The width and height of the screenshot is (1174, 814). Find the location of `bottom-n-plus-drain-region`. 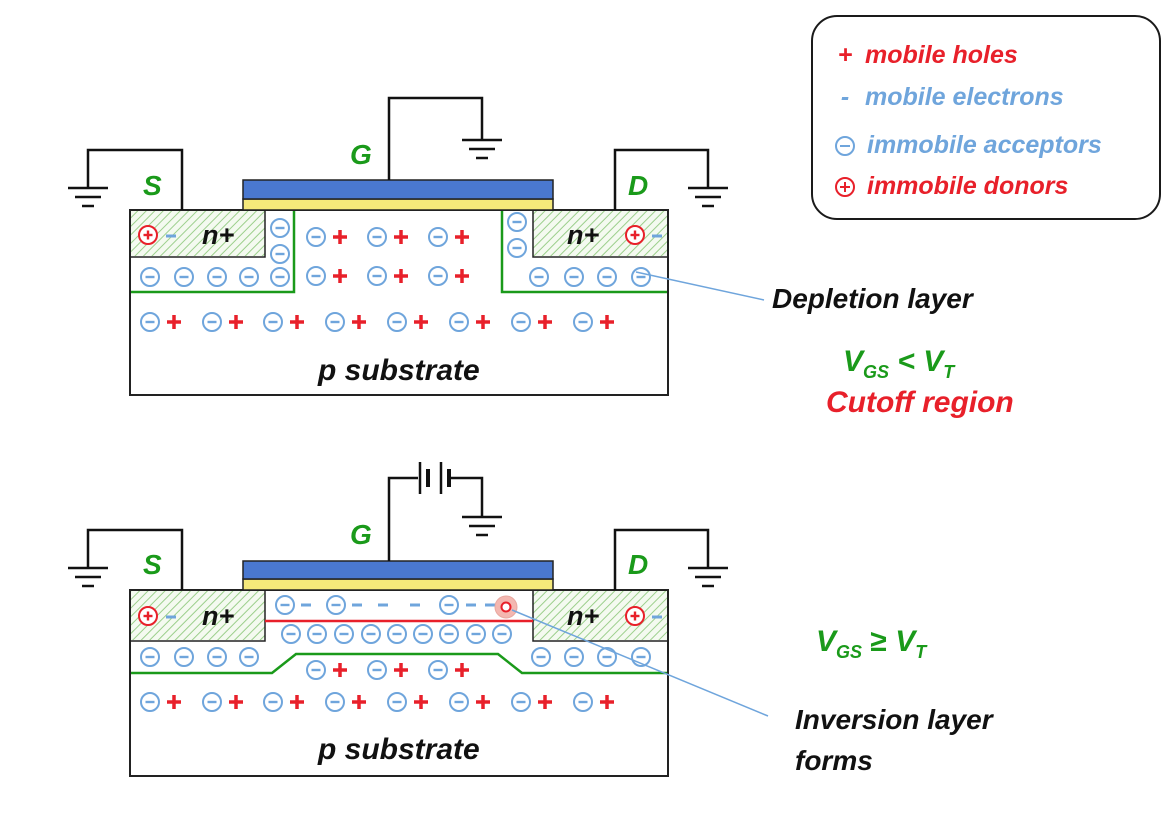

bottom-n-plus-drain-region is located at coordinates (600, 615).